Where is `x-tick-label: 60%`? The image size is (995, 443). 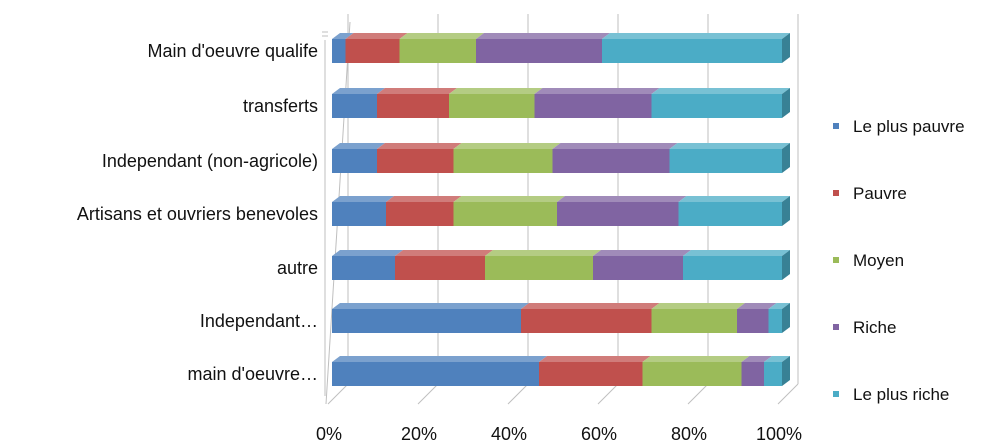 x-tick-label: 60% is located at coordinates (599, 433).